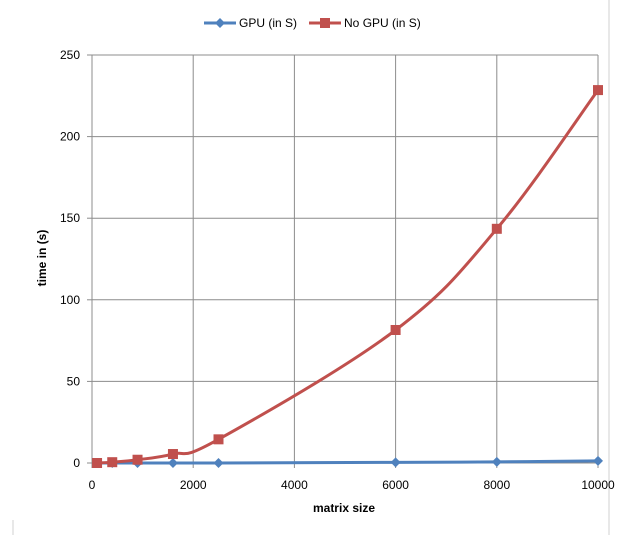 Image resolution: width=621 pixels, height=535 pixels. Describe the element at coordinates (344, 508) in the screenshot. I see `x-axis-title: matrix size` at that location.